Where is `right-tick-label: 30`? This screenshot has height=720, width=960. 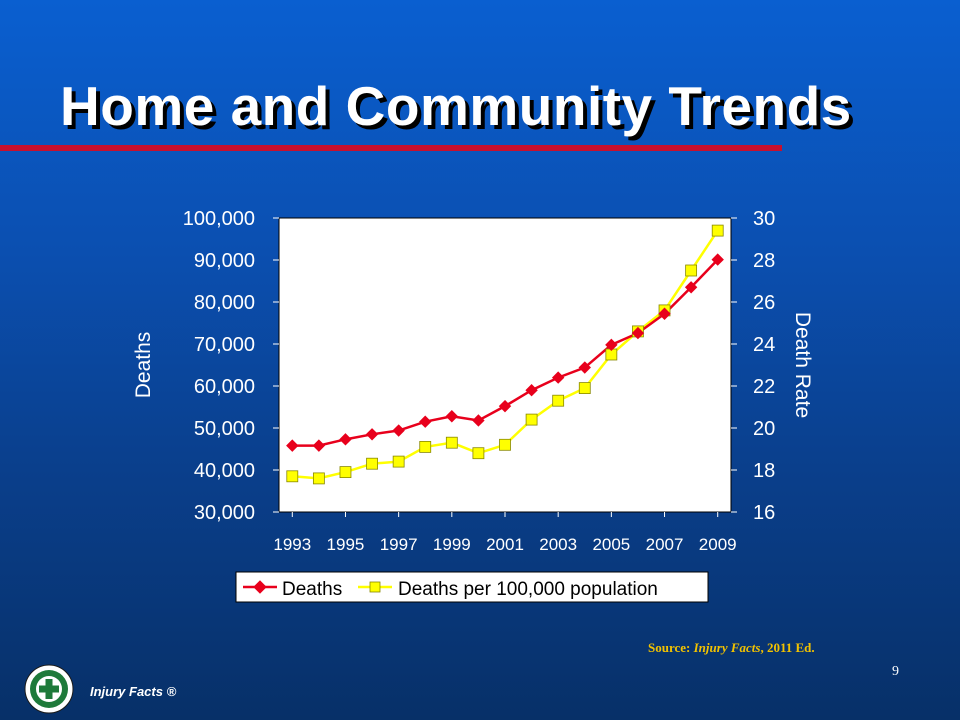 right-tick-label: 30 is located at coordinates (764, 219).